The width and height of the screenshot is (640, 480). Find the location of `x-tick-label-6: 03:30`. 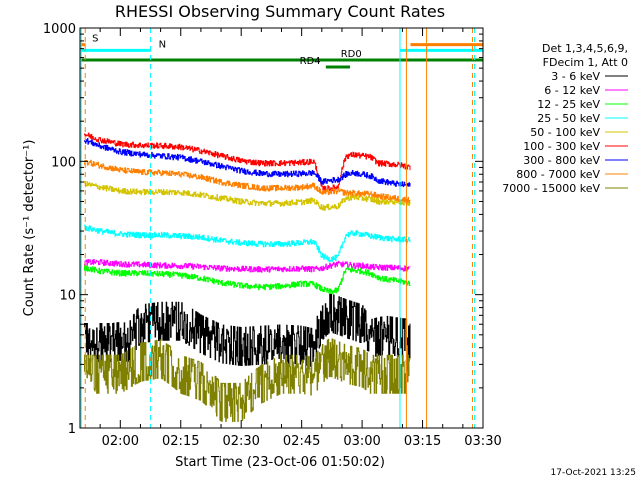

x-tick-label-6: 03:30 is located at coordinates (482, 441).